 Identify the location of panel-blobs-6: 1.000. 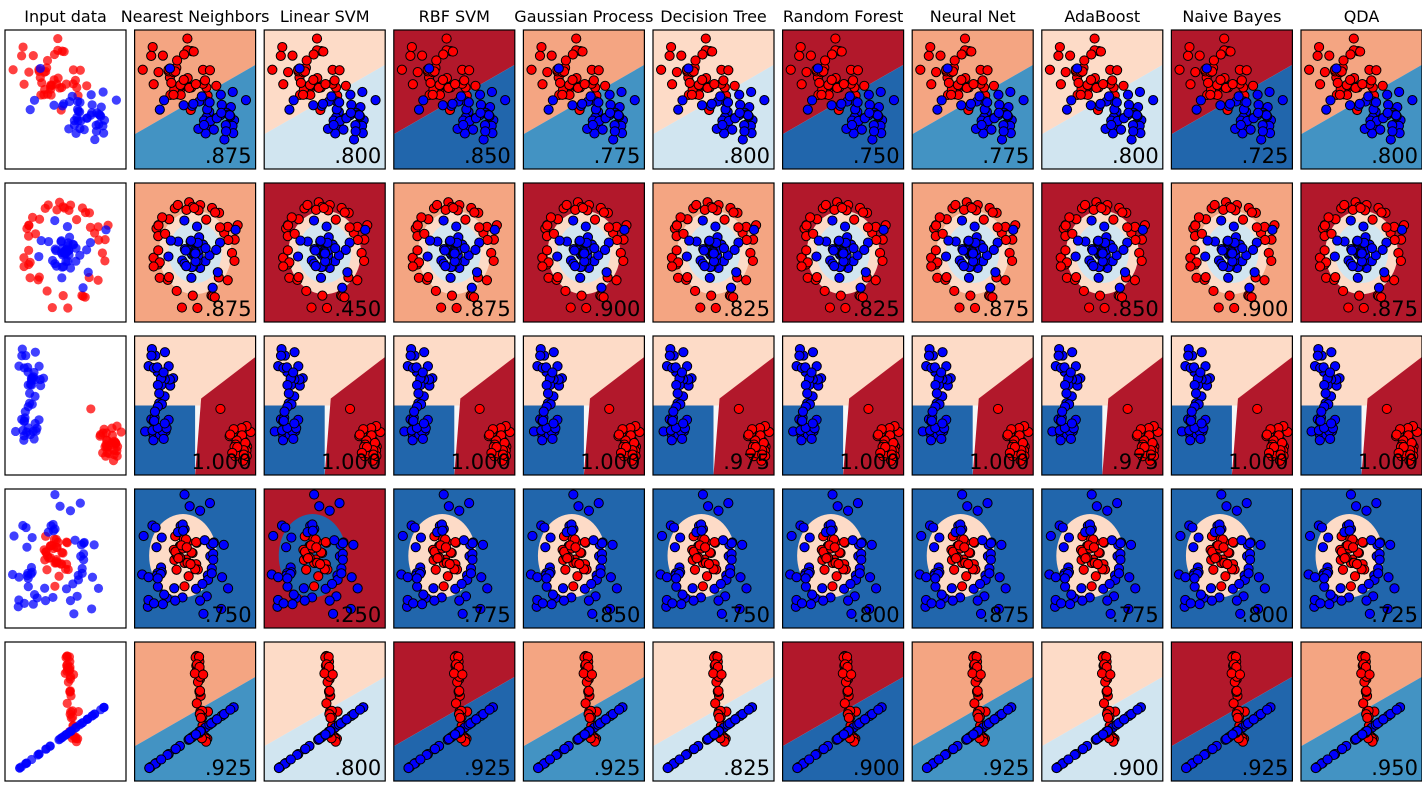
(843, 405).